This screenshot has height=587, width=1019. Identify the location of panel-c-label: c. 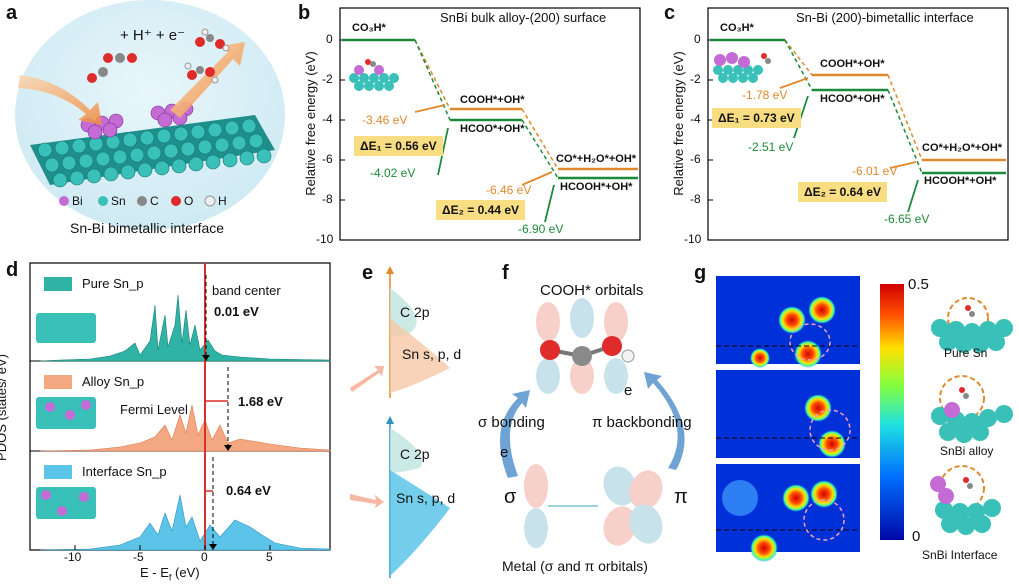
(670, 13).